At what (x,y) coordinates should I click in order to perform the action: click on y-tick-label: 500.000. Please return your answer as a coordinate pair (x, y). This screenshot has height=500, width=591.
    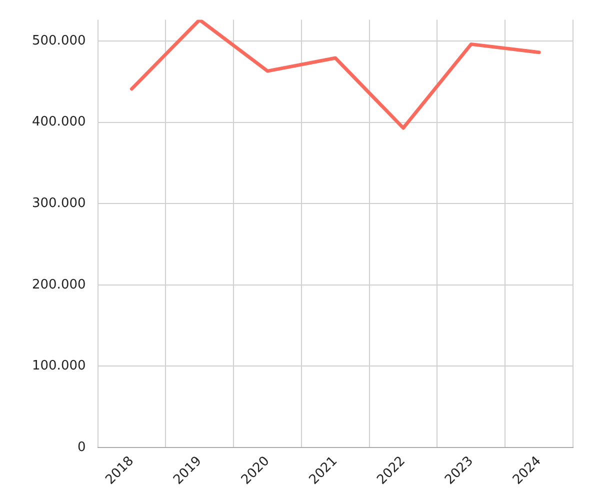
    Looking at the image, I should click on (59, 40).